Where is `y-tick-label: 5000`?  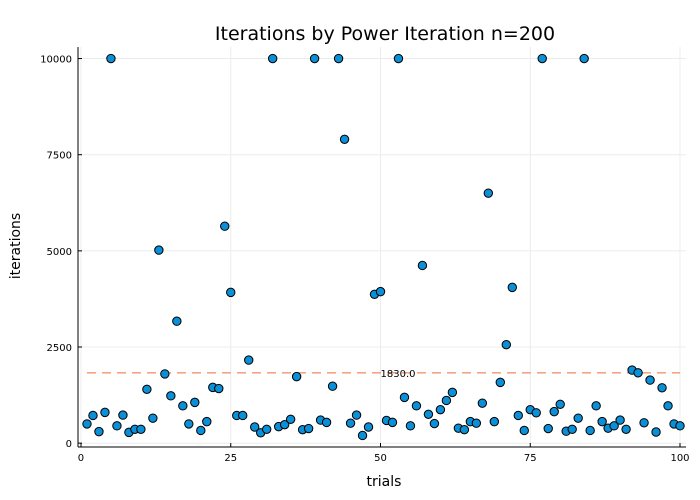
y-tick-label: 5000 is located at coordinates (59, 252).